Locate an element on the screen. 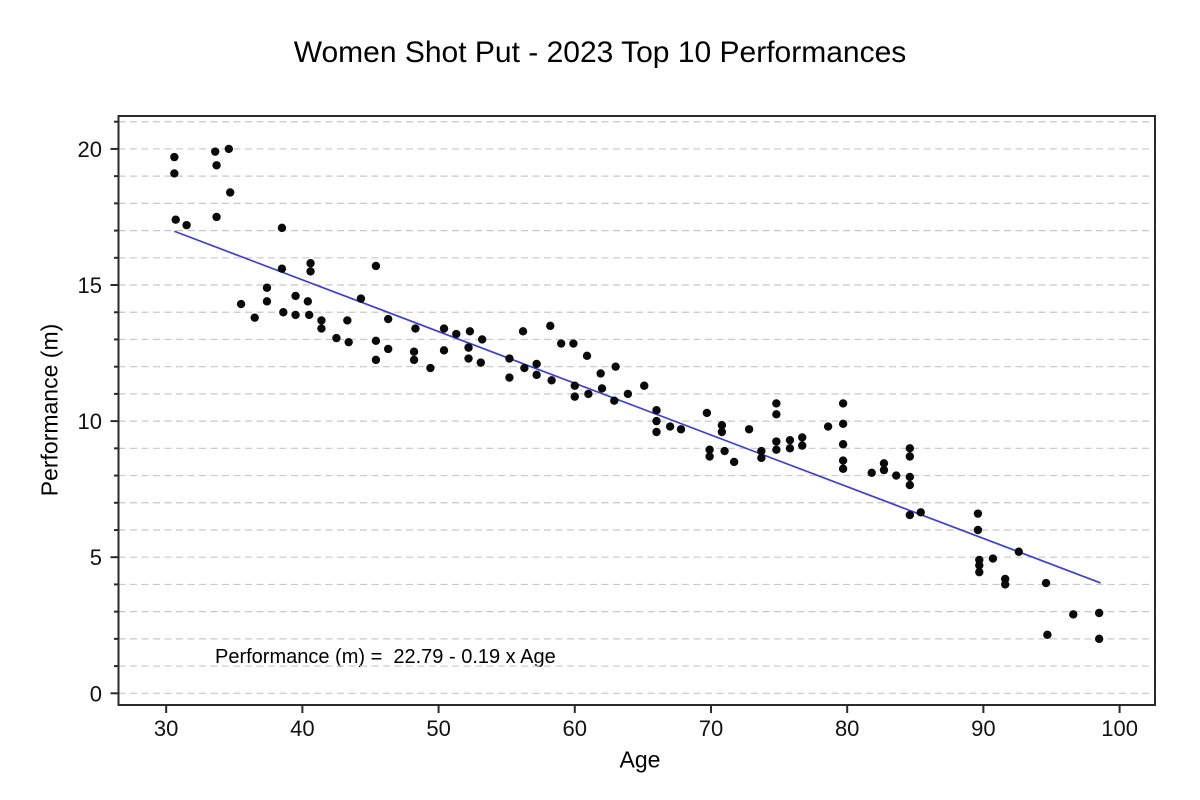 This screenshot has height=800, width=1200. y-tick-label: 20 is located at coordinates (90, 149).